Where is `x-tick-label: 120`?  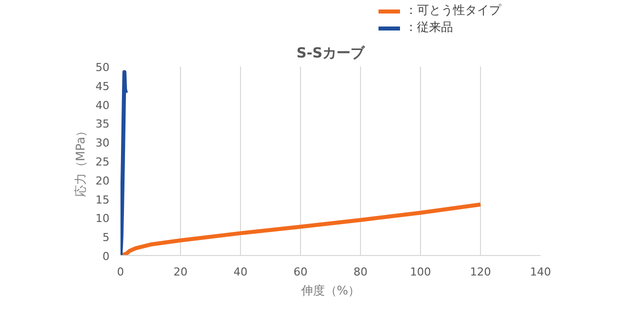
x-tick-label: 120 is located at coordinates (480, 272).